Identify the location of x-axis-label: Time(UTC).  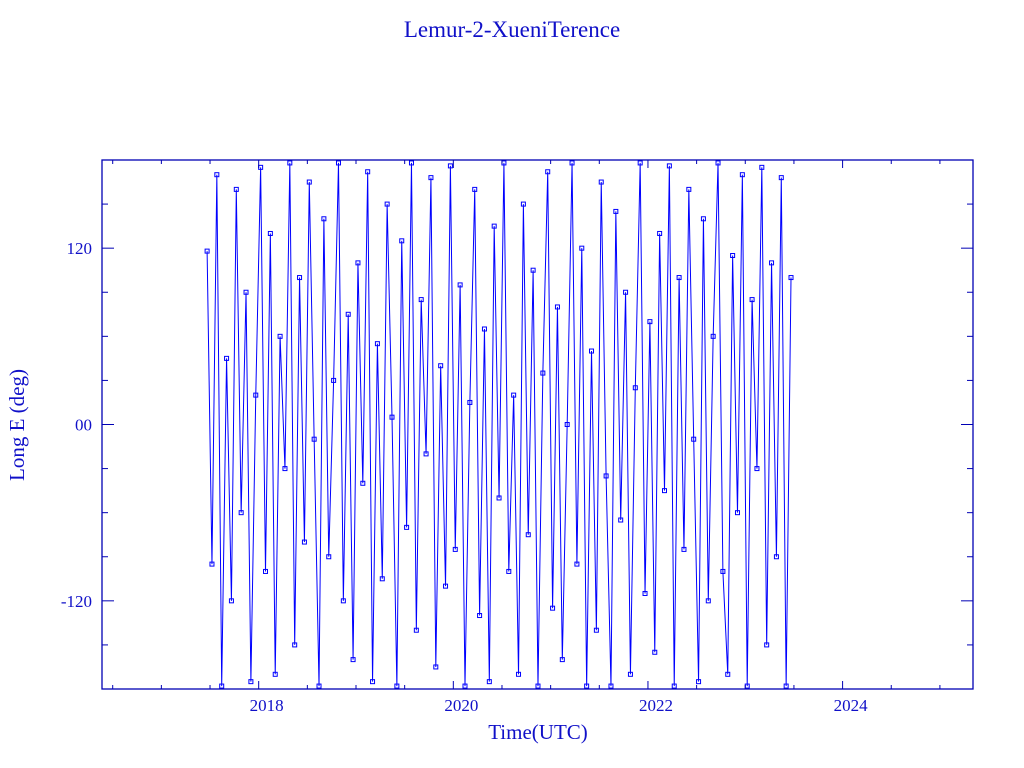
(538, 732).